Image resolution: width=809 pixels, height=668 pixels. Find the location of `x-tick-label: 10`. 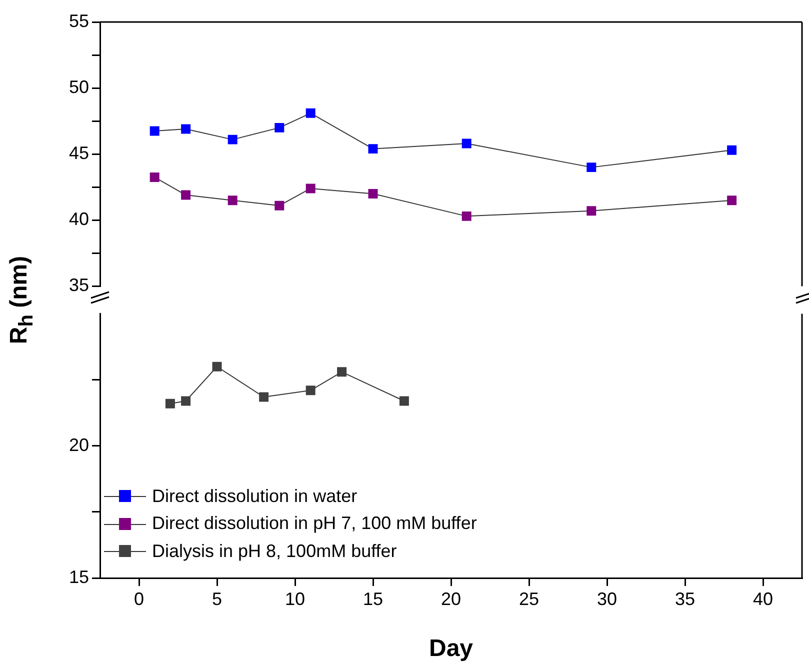

x-tick-label: 10 is located at coordinates (295, 598).